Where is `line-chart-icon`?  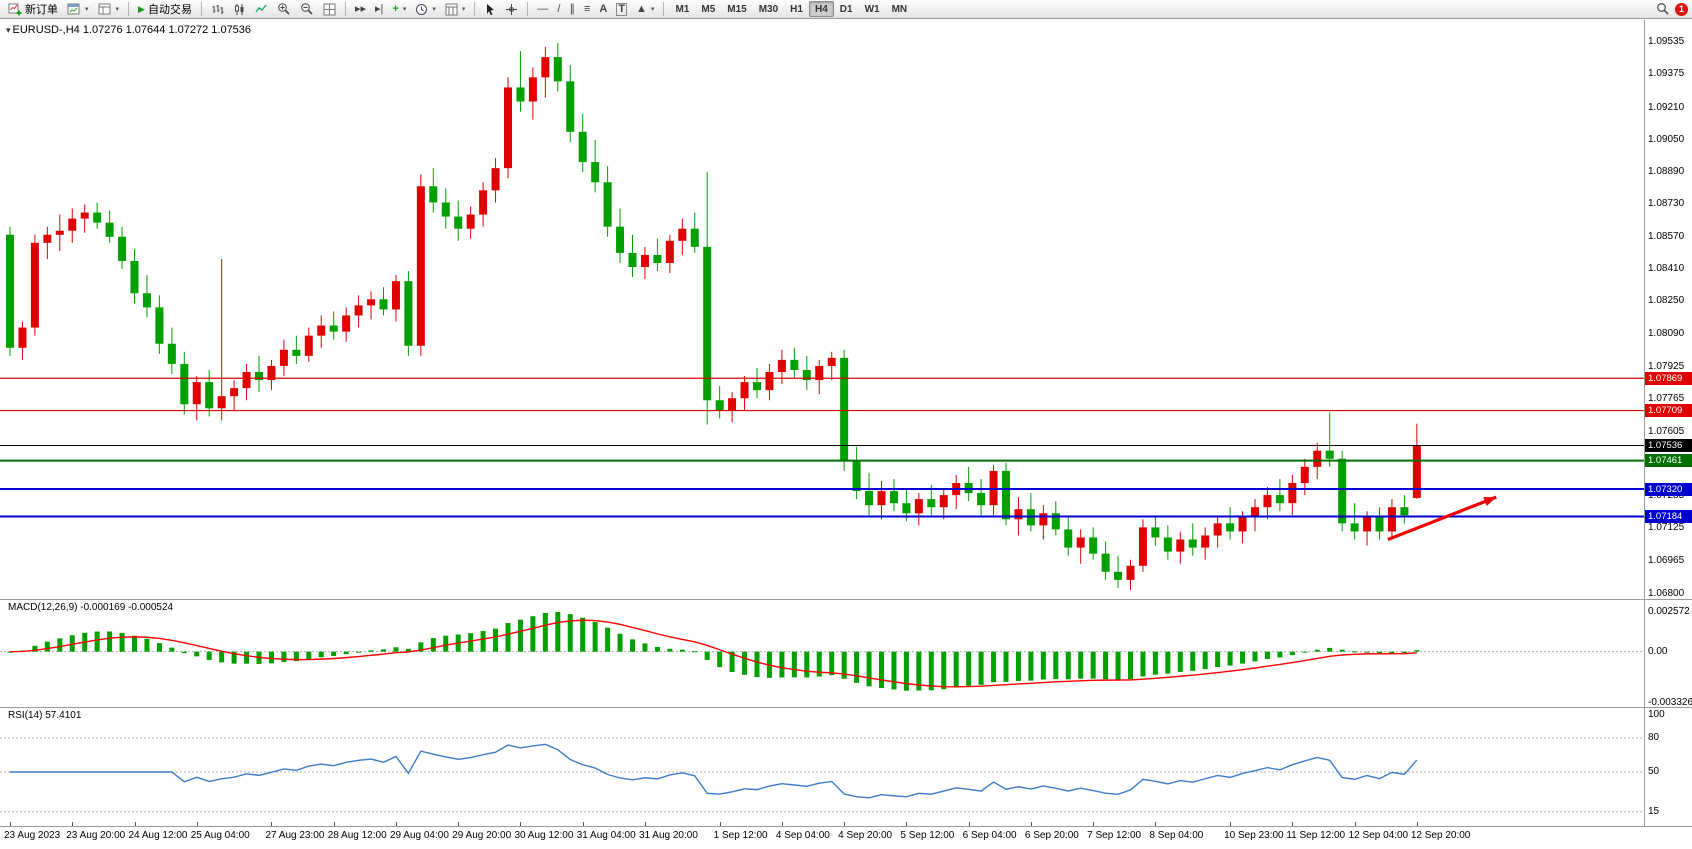
line-chart-icon is located at coordinates (261, 8).